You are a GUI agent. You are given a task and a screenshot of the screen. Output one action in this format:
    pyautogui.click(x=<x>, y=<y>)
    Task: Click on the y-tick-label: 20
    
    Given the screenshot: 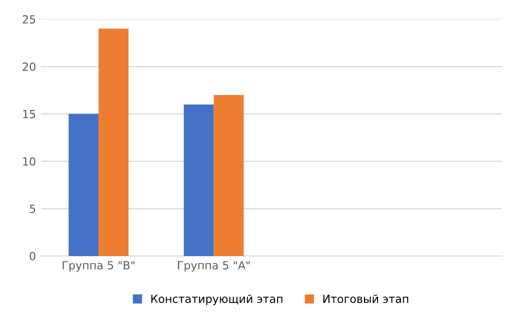 What is the action you would take?
    pyautogui.click(x=29, y=66)
    